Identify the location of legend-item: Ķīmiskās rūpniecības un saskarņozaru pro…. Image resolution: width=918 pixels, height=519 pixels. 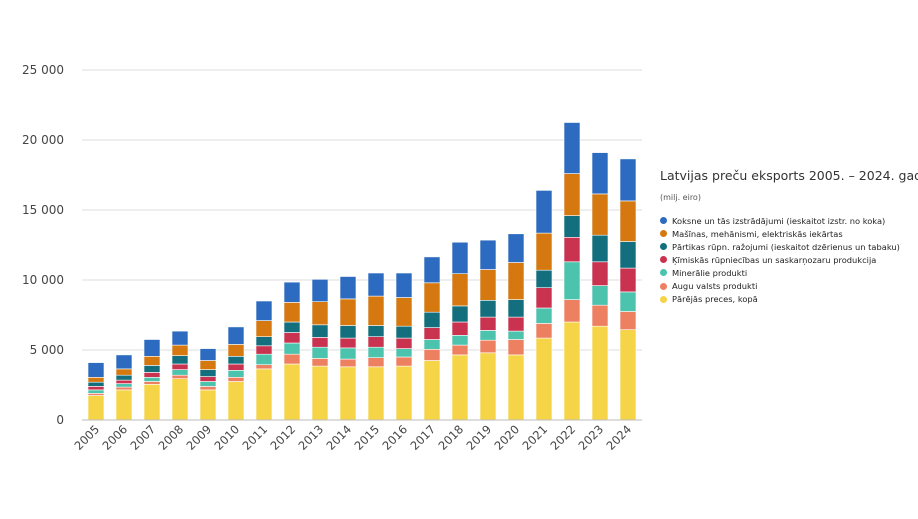
(787, 259).